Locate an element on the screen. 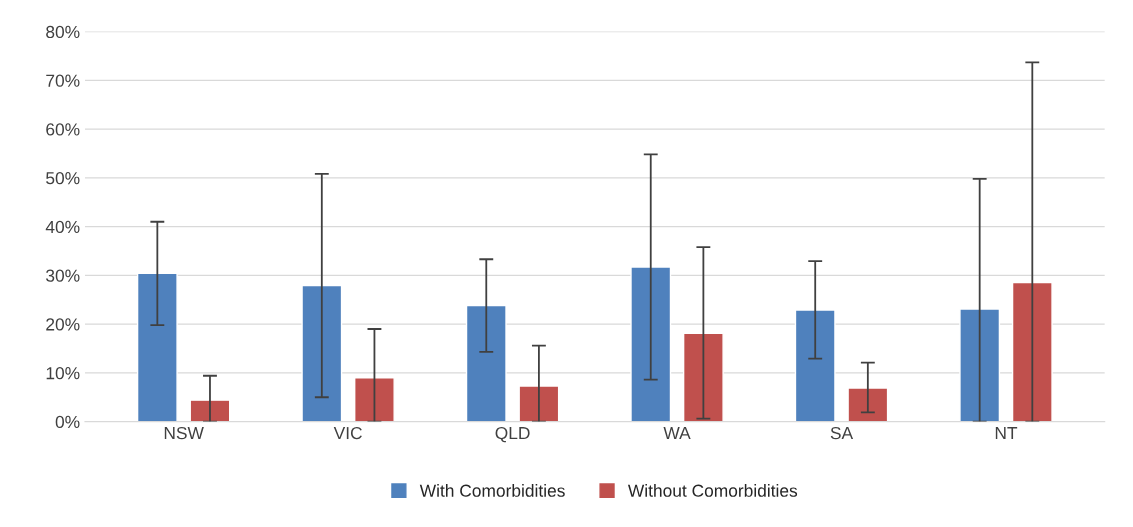  x-tick-label: VIC is located at coordinates (347, 433).